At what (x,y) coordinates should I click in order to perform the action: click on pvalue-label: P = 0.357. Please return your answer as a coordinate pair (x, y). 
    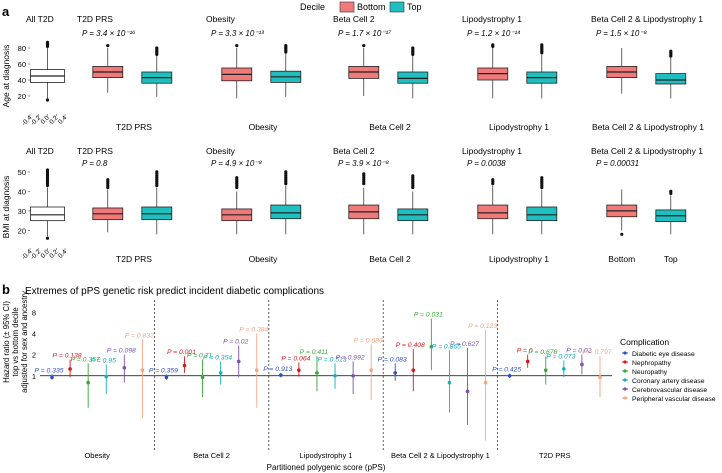
    Looking at the image, I should click on (85, 359).